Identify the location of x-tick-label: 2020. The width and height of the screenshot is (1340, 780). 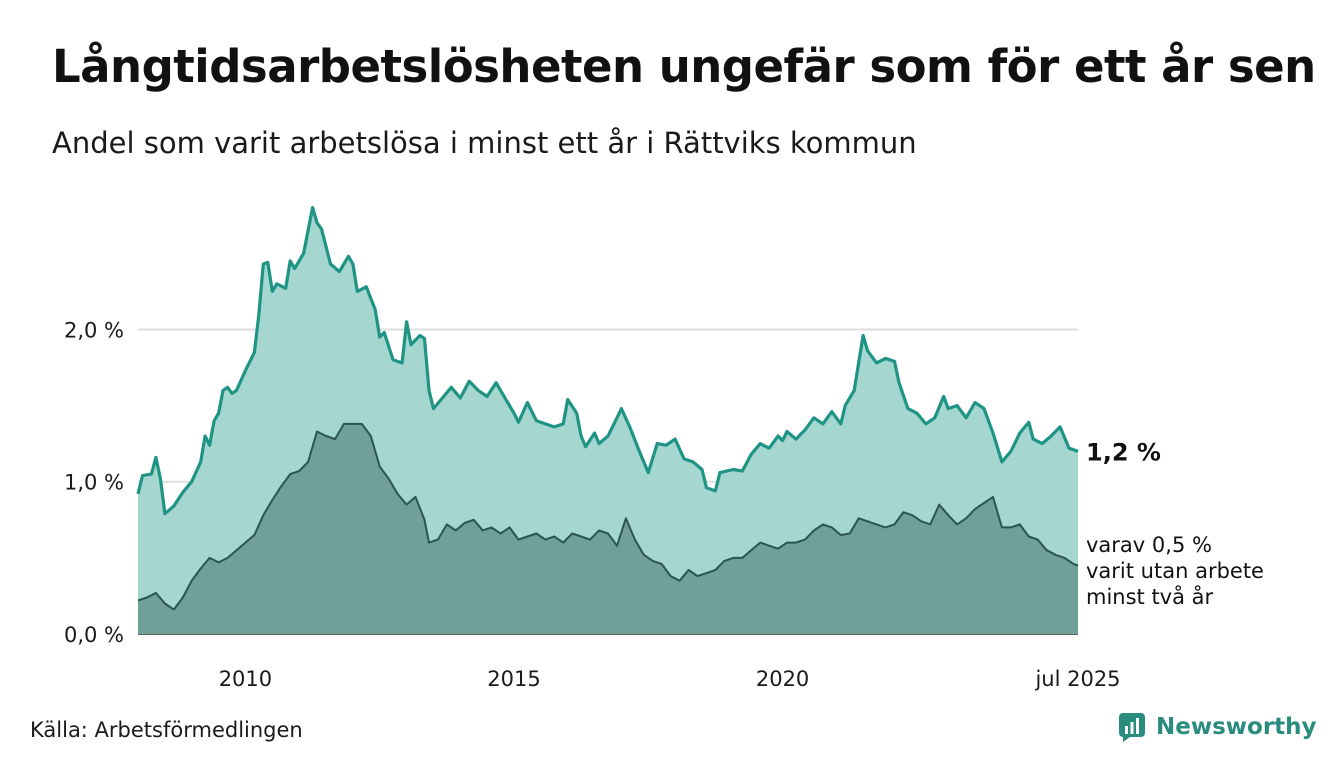
(782, 679).